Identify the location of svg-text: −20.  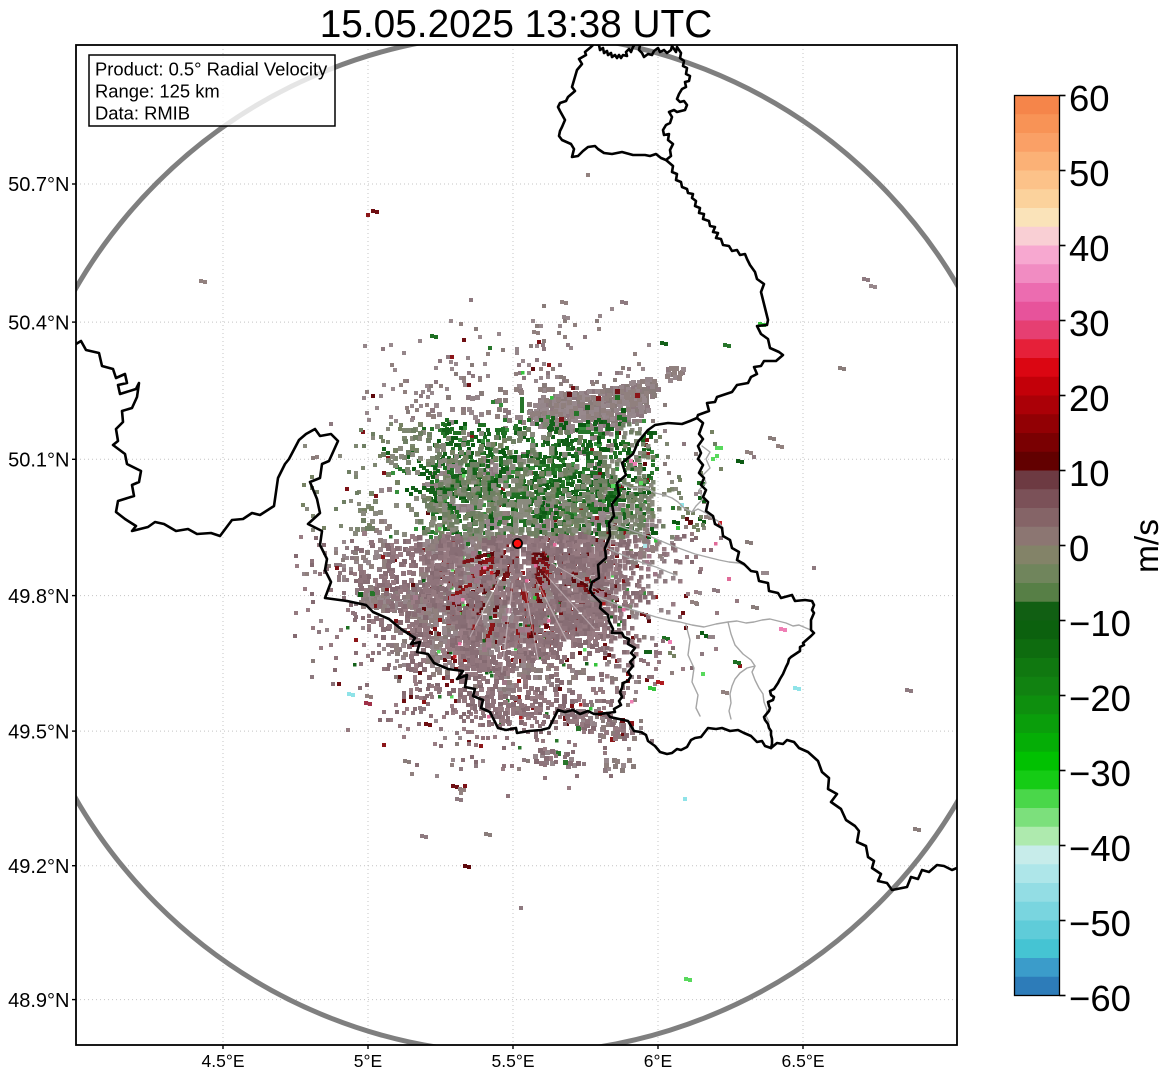
(1100, 698).